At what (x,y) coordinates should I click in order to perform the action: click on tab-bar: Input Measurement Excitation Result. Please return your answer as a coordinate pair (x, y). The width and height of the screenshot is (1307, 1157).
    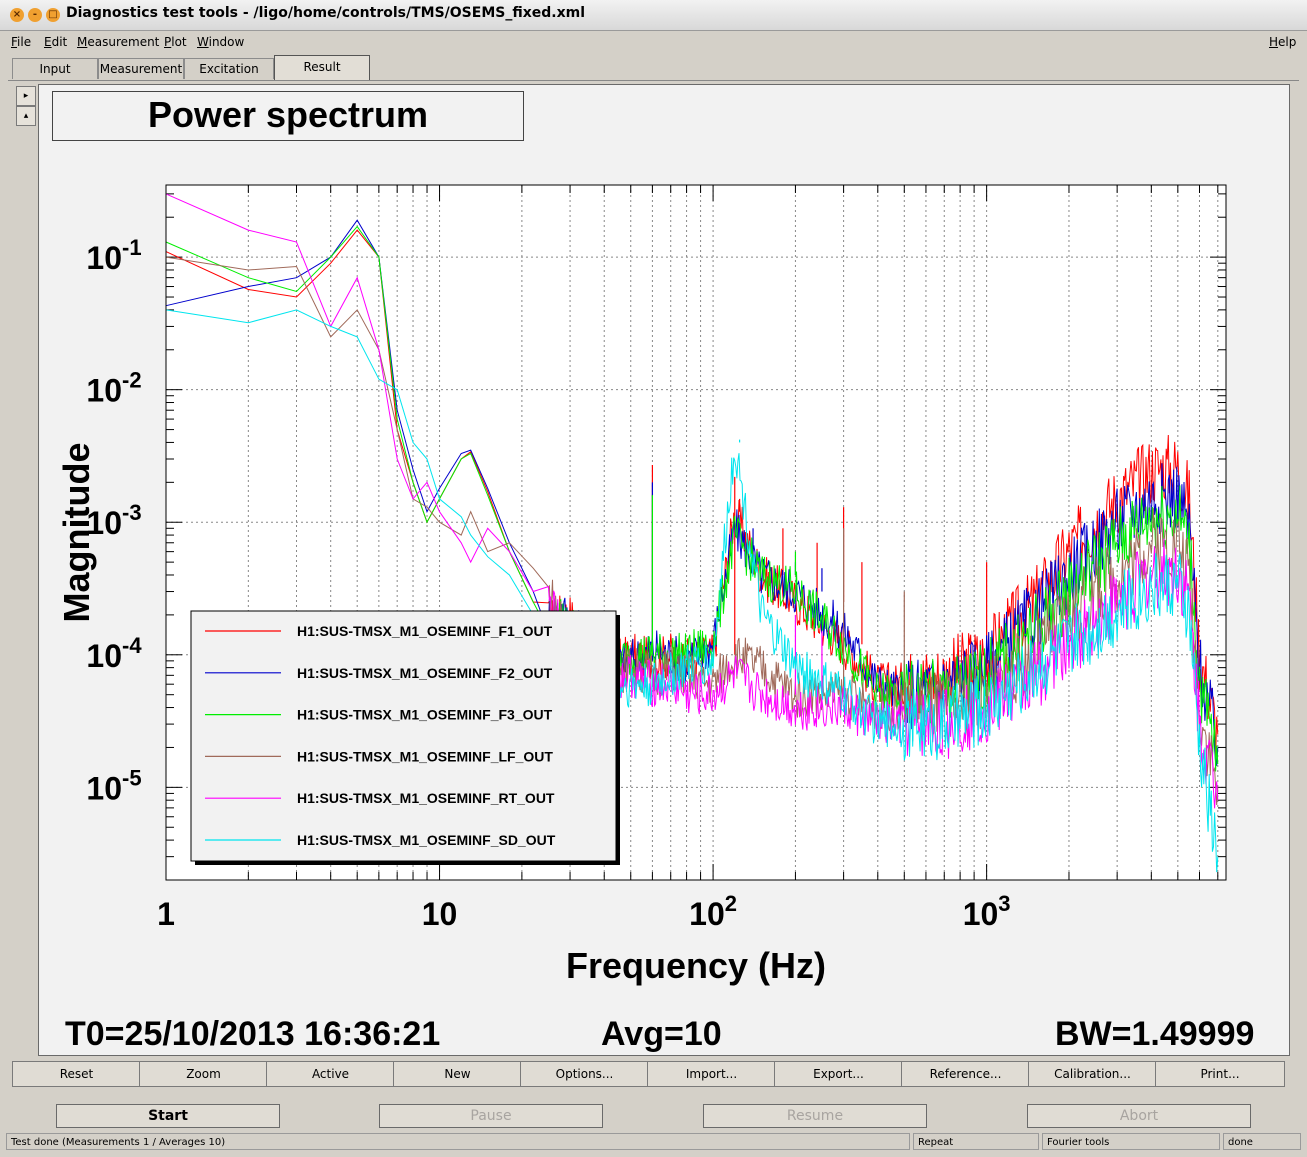
    Looking at the image, I should click on (653, 68).